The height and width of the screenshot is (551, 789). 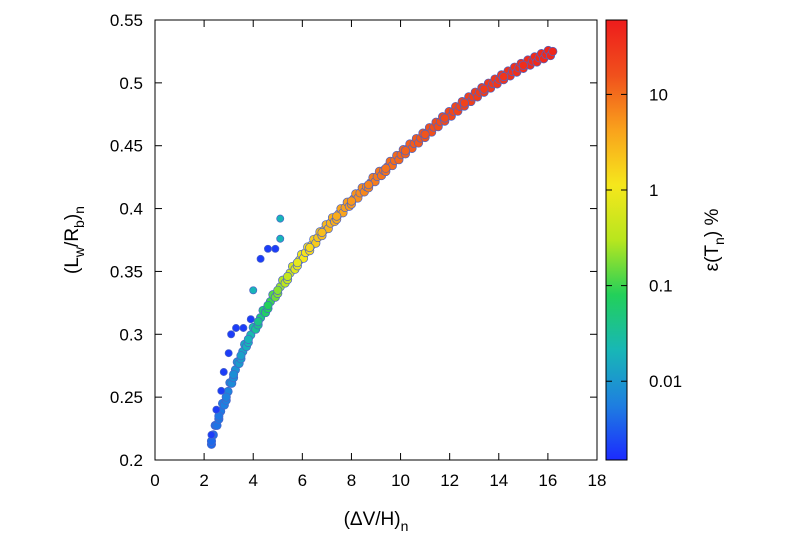 I want to click on colorbar-tick-label: 10, so click(x=658, y=94).